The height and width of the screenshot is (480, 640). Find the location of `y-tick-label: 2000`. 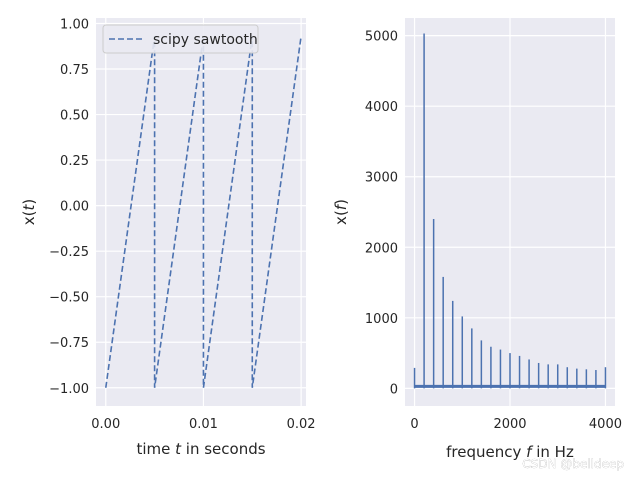

y-tick-label: 2000 is located at coordinates (381, 248).